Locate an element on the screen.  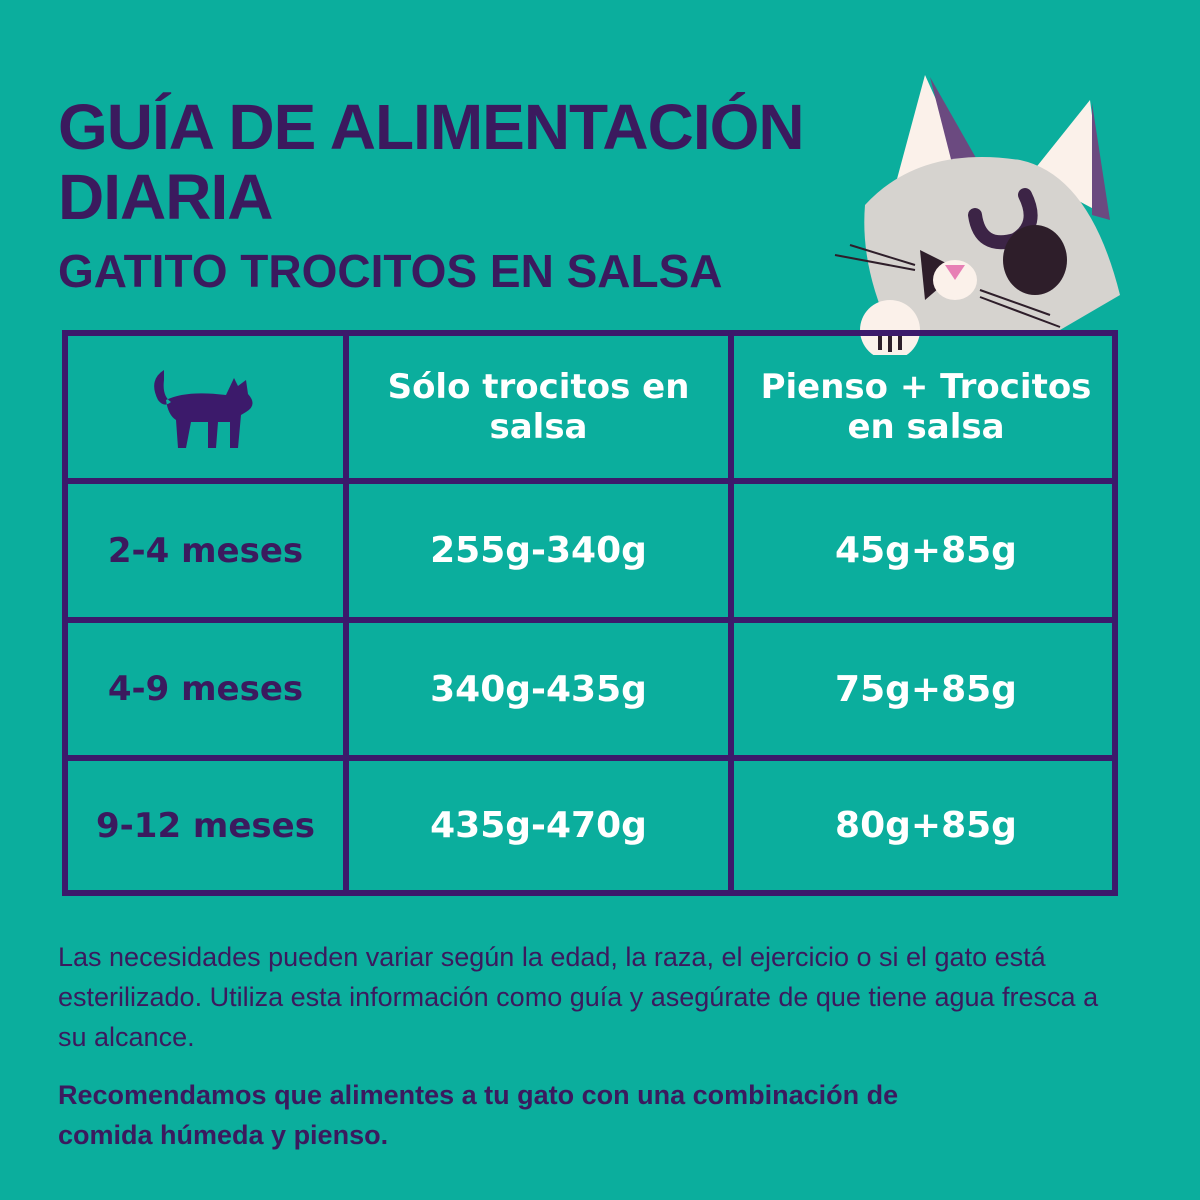
solo-cell: 435g-470g is located at coordinates (538, 825).